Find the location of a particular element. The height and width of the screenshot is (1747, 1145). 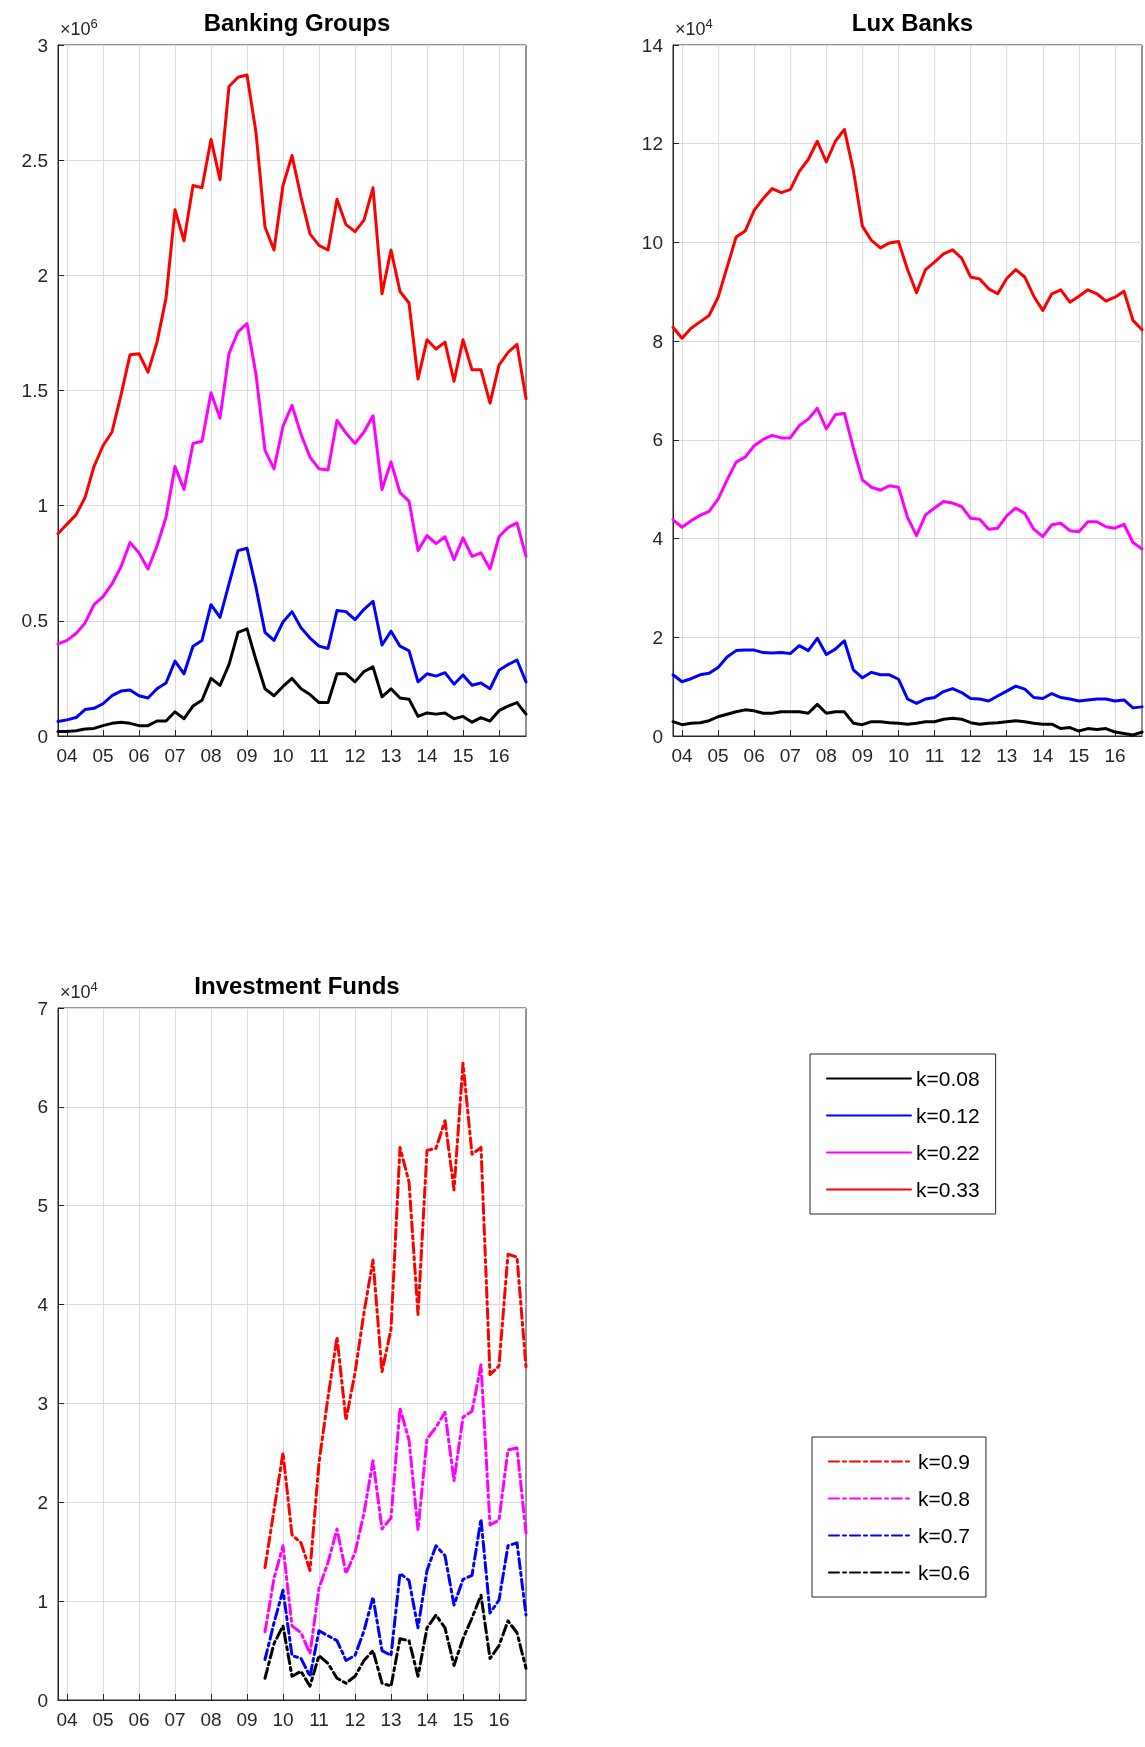

chart-title: Investment Funds is located at coordinates (297, 985).